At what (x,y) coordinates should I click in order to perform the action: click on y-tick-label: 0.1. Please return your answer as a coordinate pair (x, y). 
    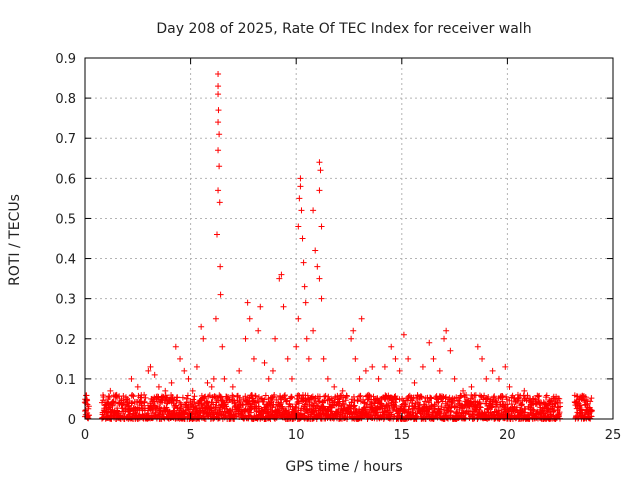
    Looking at the image, I should click on (65, 380).